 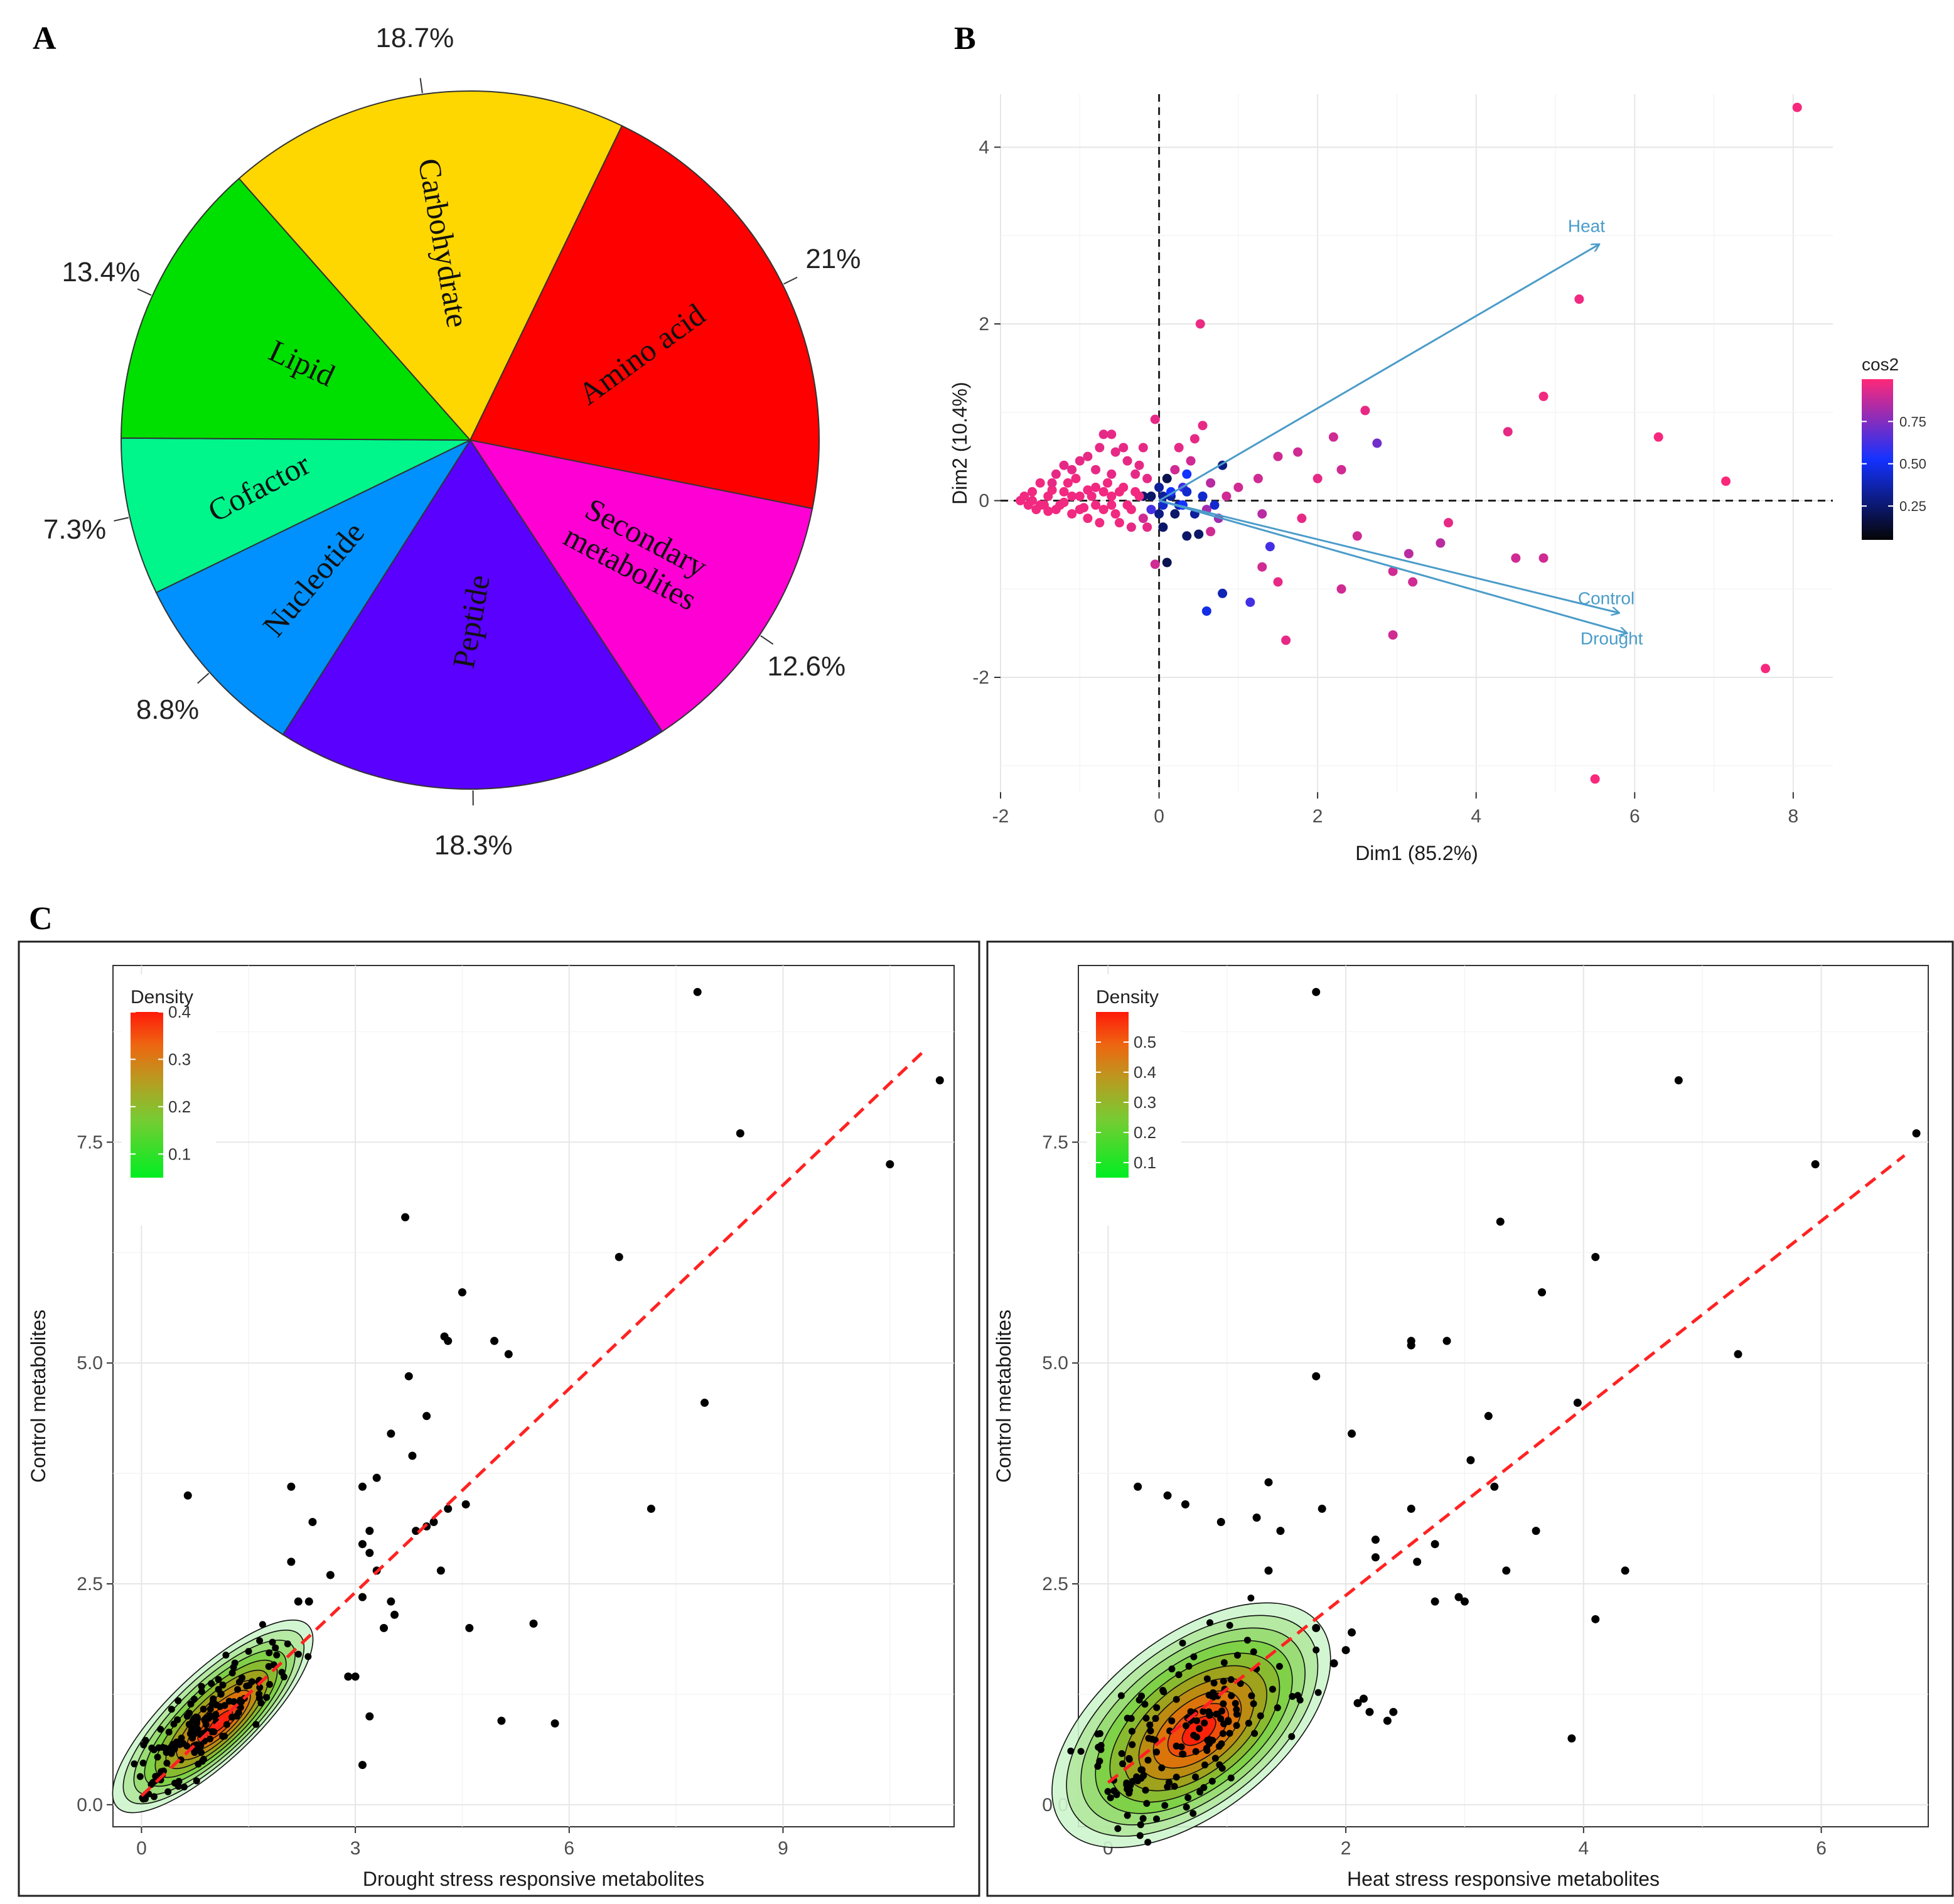 What do you see at coordinates (965, 38) in the screenshot?
I see `panel-letter-b: B` at bounding box center [965, 38].